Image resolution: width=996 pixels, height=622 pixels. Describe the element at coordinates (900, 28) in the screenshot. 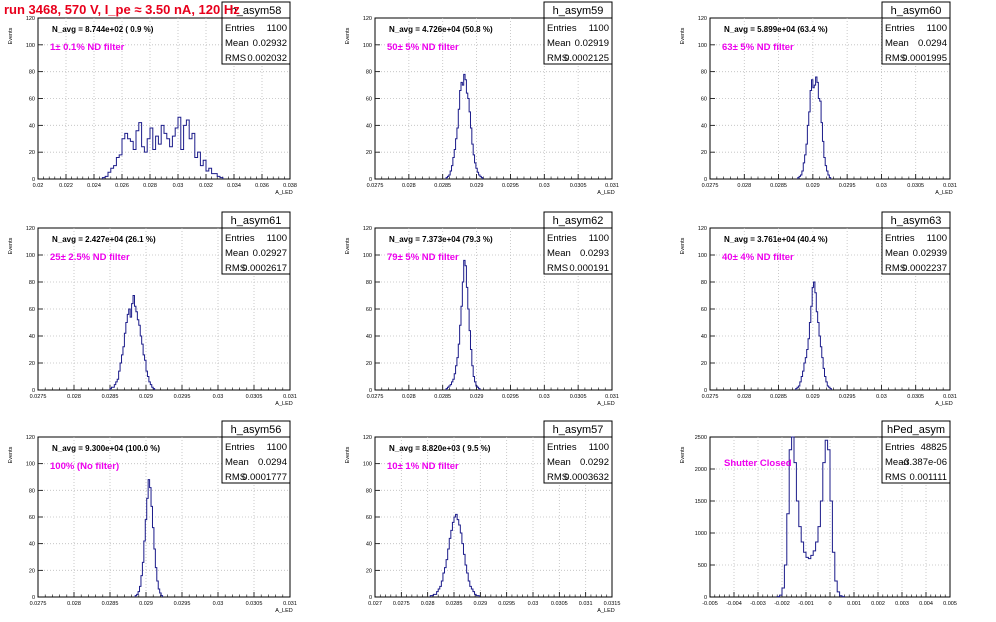

I see `stats-label: Entries` at that location.